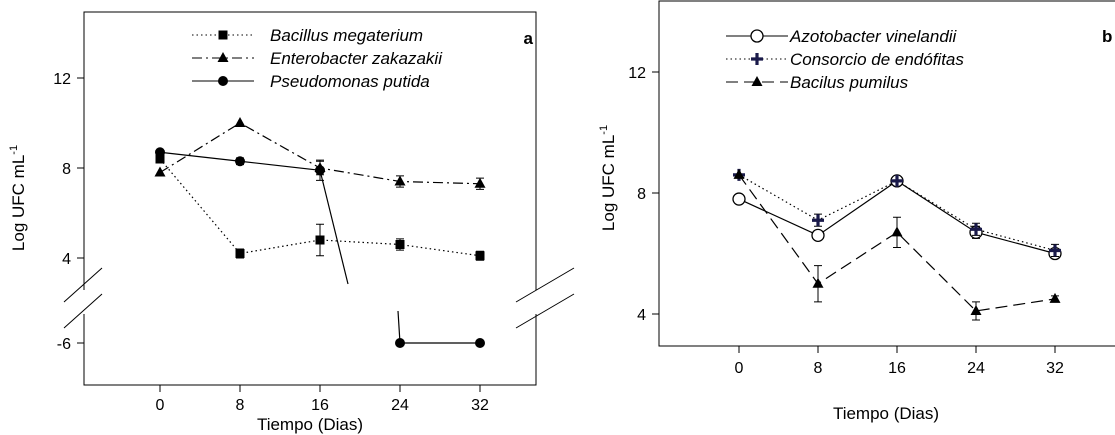  I want to click on legend-label-2: Consorcio de endófitas, so click(877, 59).